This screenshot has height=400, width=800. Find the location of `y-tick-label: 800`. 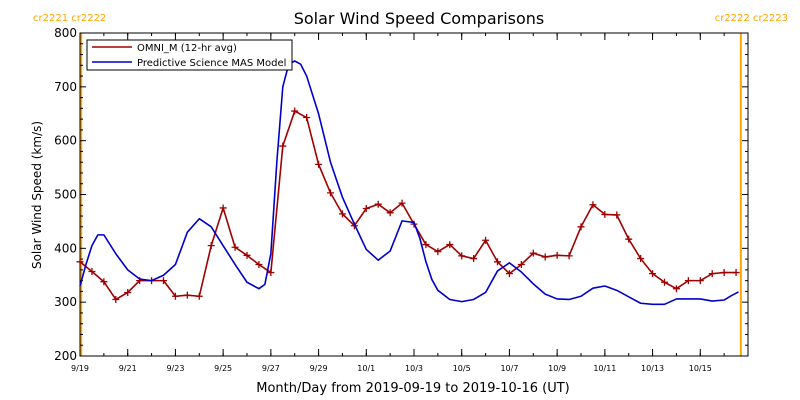

y-tick-label: 800 is located at coordinates (65, 33).